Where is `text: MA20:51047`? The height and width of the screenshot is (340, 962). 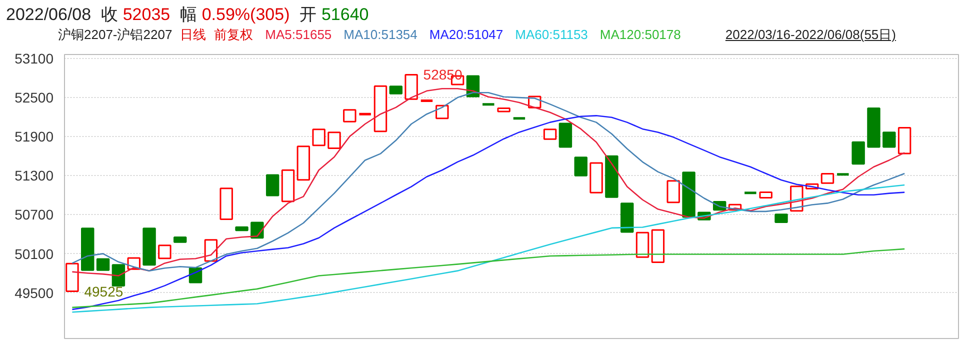 text: MA20:51047 is located at coordinates (466, 34).